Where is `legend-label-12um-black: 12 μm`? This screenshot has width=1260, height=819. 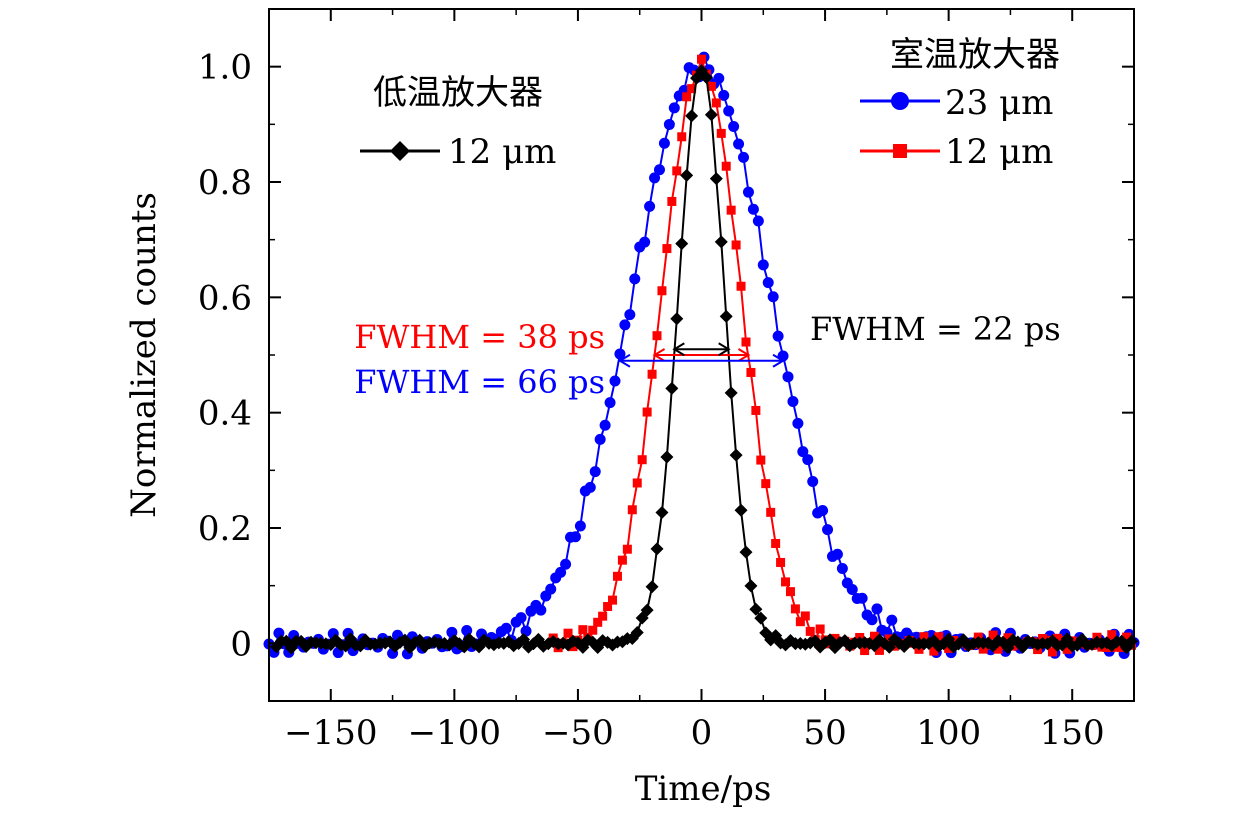 legend-label-12um-black: 12 μm is located at coordinates (502, 152).